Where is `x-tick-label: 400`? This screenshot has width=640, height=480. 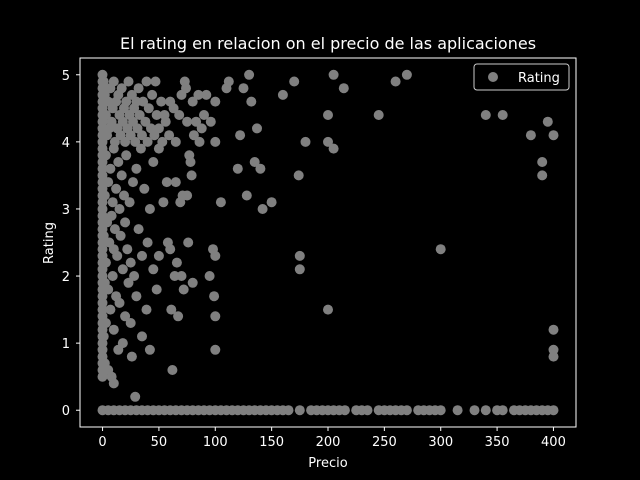 x-tick-label: 400 is located at coordinates (553, 442).